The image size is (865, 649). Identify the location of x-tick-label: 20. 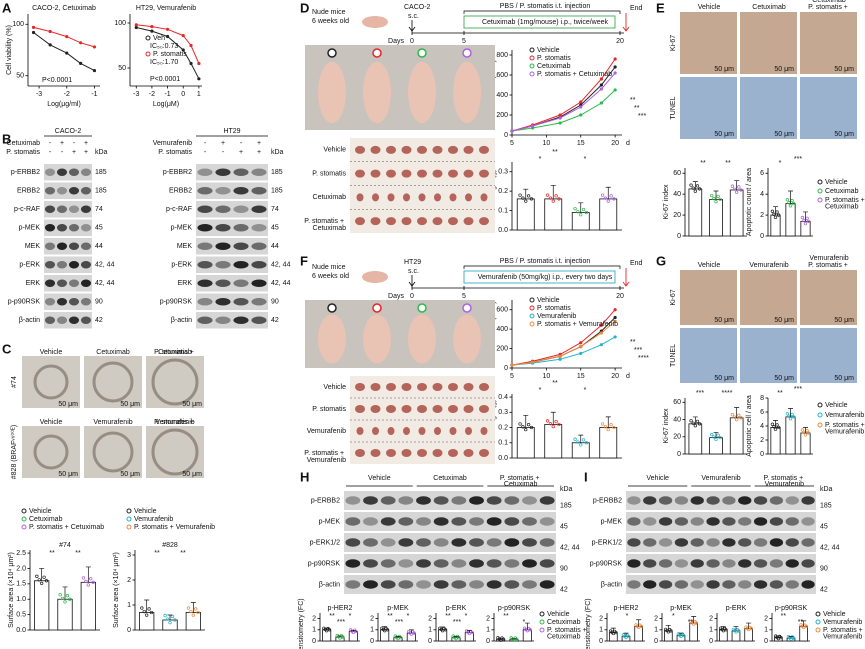
(615, 143).